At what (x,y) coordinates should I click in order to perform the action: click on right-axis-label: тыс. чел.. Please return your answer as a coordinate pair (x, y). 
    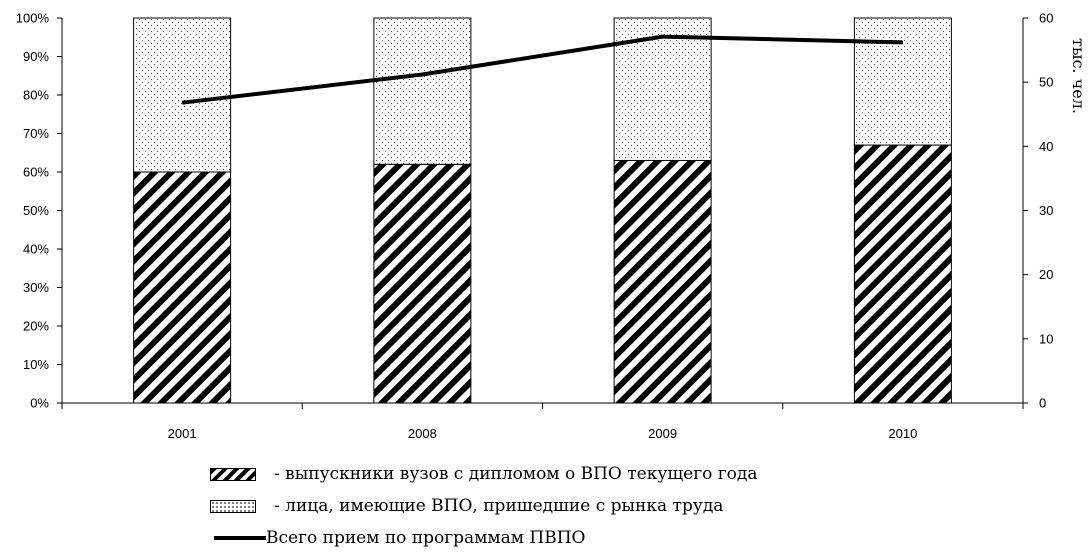
    Looking at the image, I should click on (1078, 76).